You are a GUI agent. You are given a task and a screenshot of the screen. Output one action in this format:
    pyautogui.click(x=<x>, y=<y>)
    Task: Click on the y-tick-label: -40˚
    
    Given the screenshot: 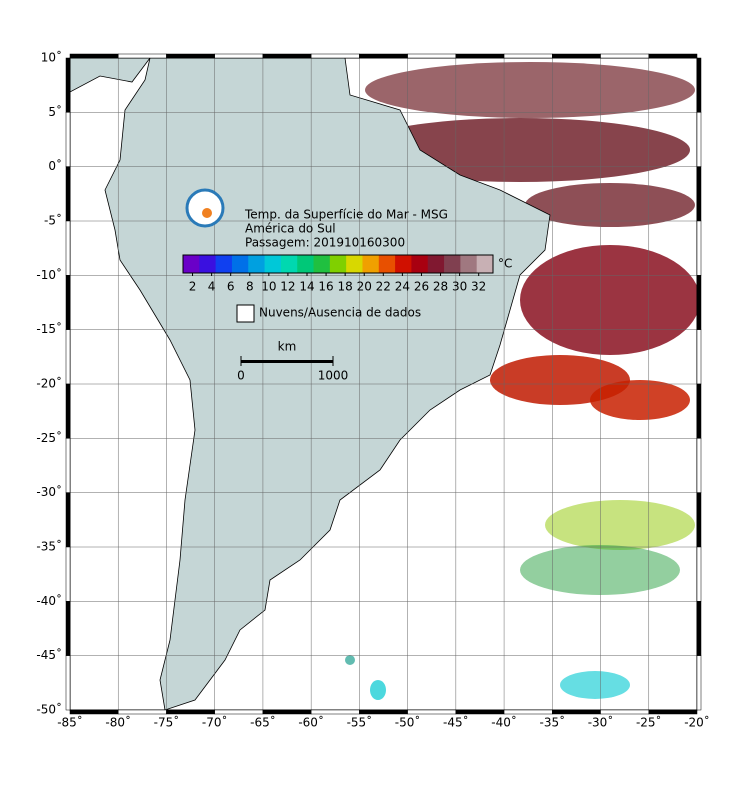 What is the action you would take?
    pyautogui.click(x=49, y=600)
    